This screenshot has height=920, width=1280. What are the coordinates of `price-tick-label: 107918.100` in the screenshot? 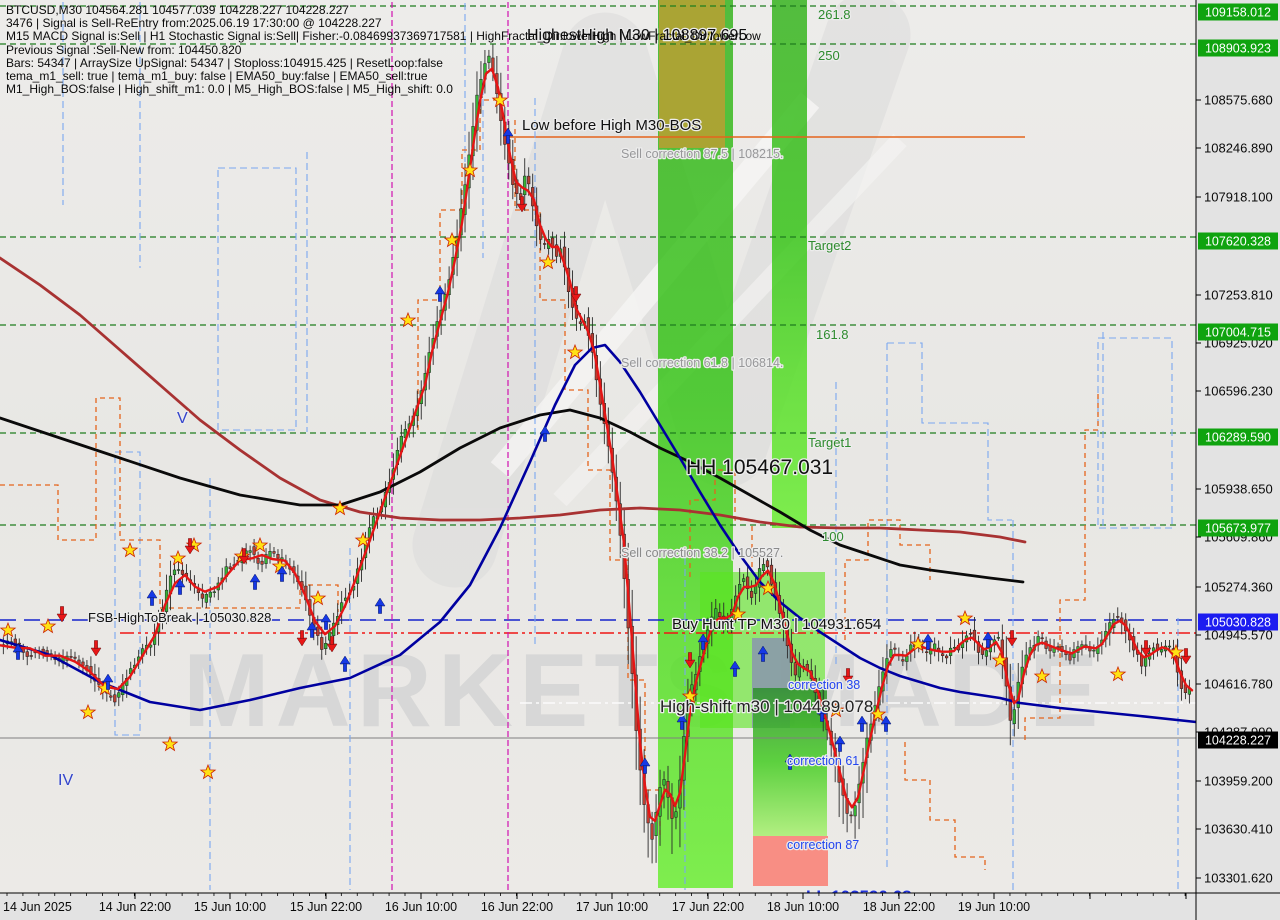 It's located at (1238, 197).